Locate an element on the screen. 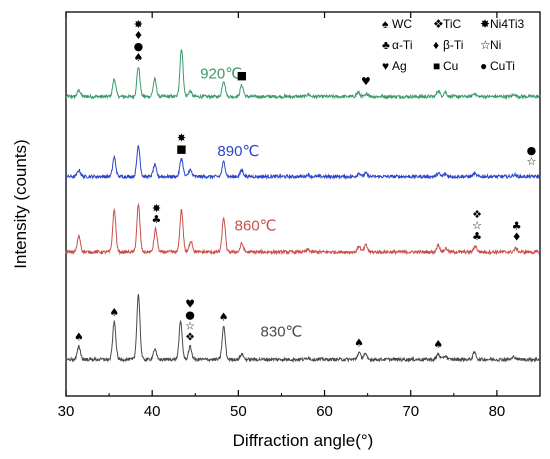 The width and height of the screenshot is (550, 459). x-axis-label: Diffraction angle(°) is located at coordinates (303, 440).